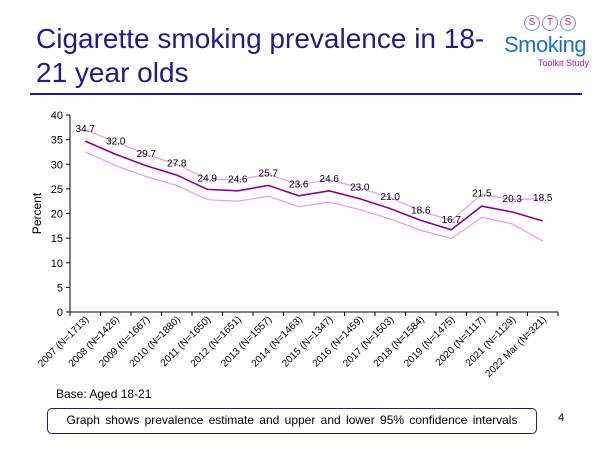 This screenshot has width=600, height=450. I want to click on base-note: Base: Aged 18-21, so click(104, 394).